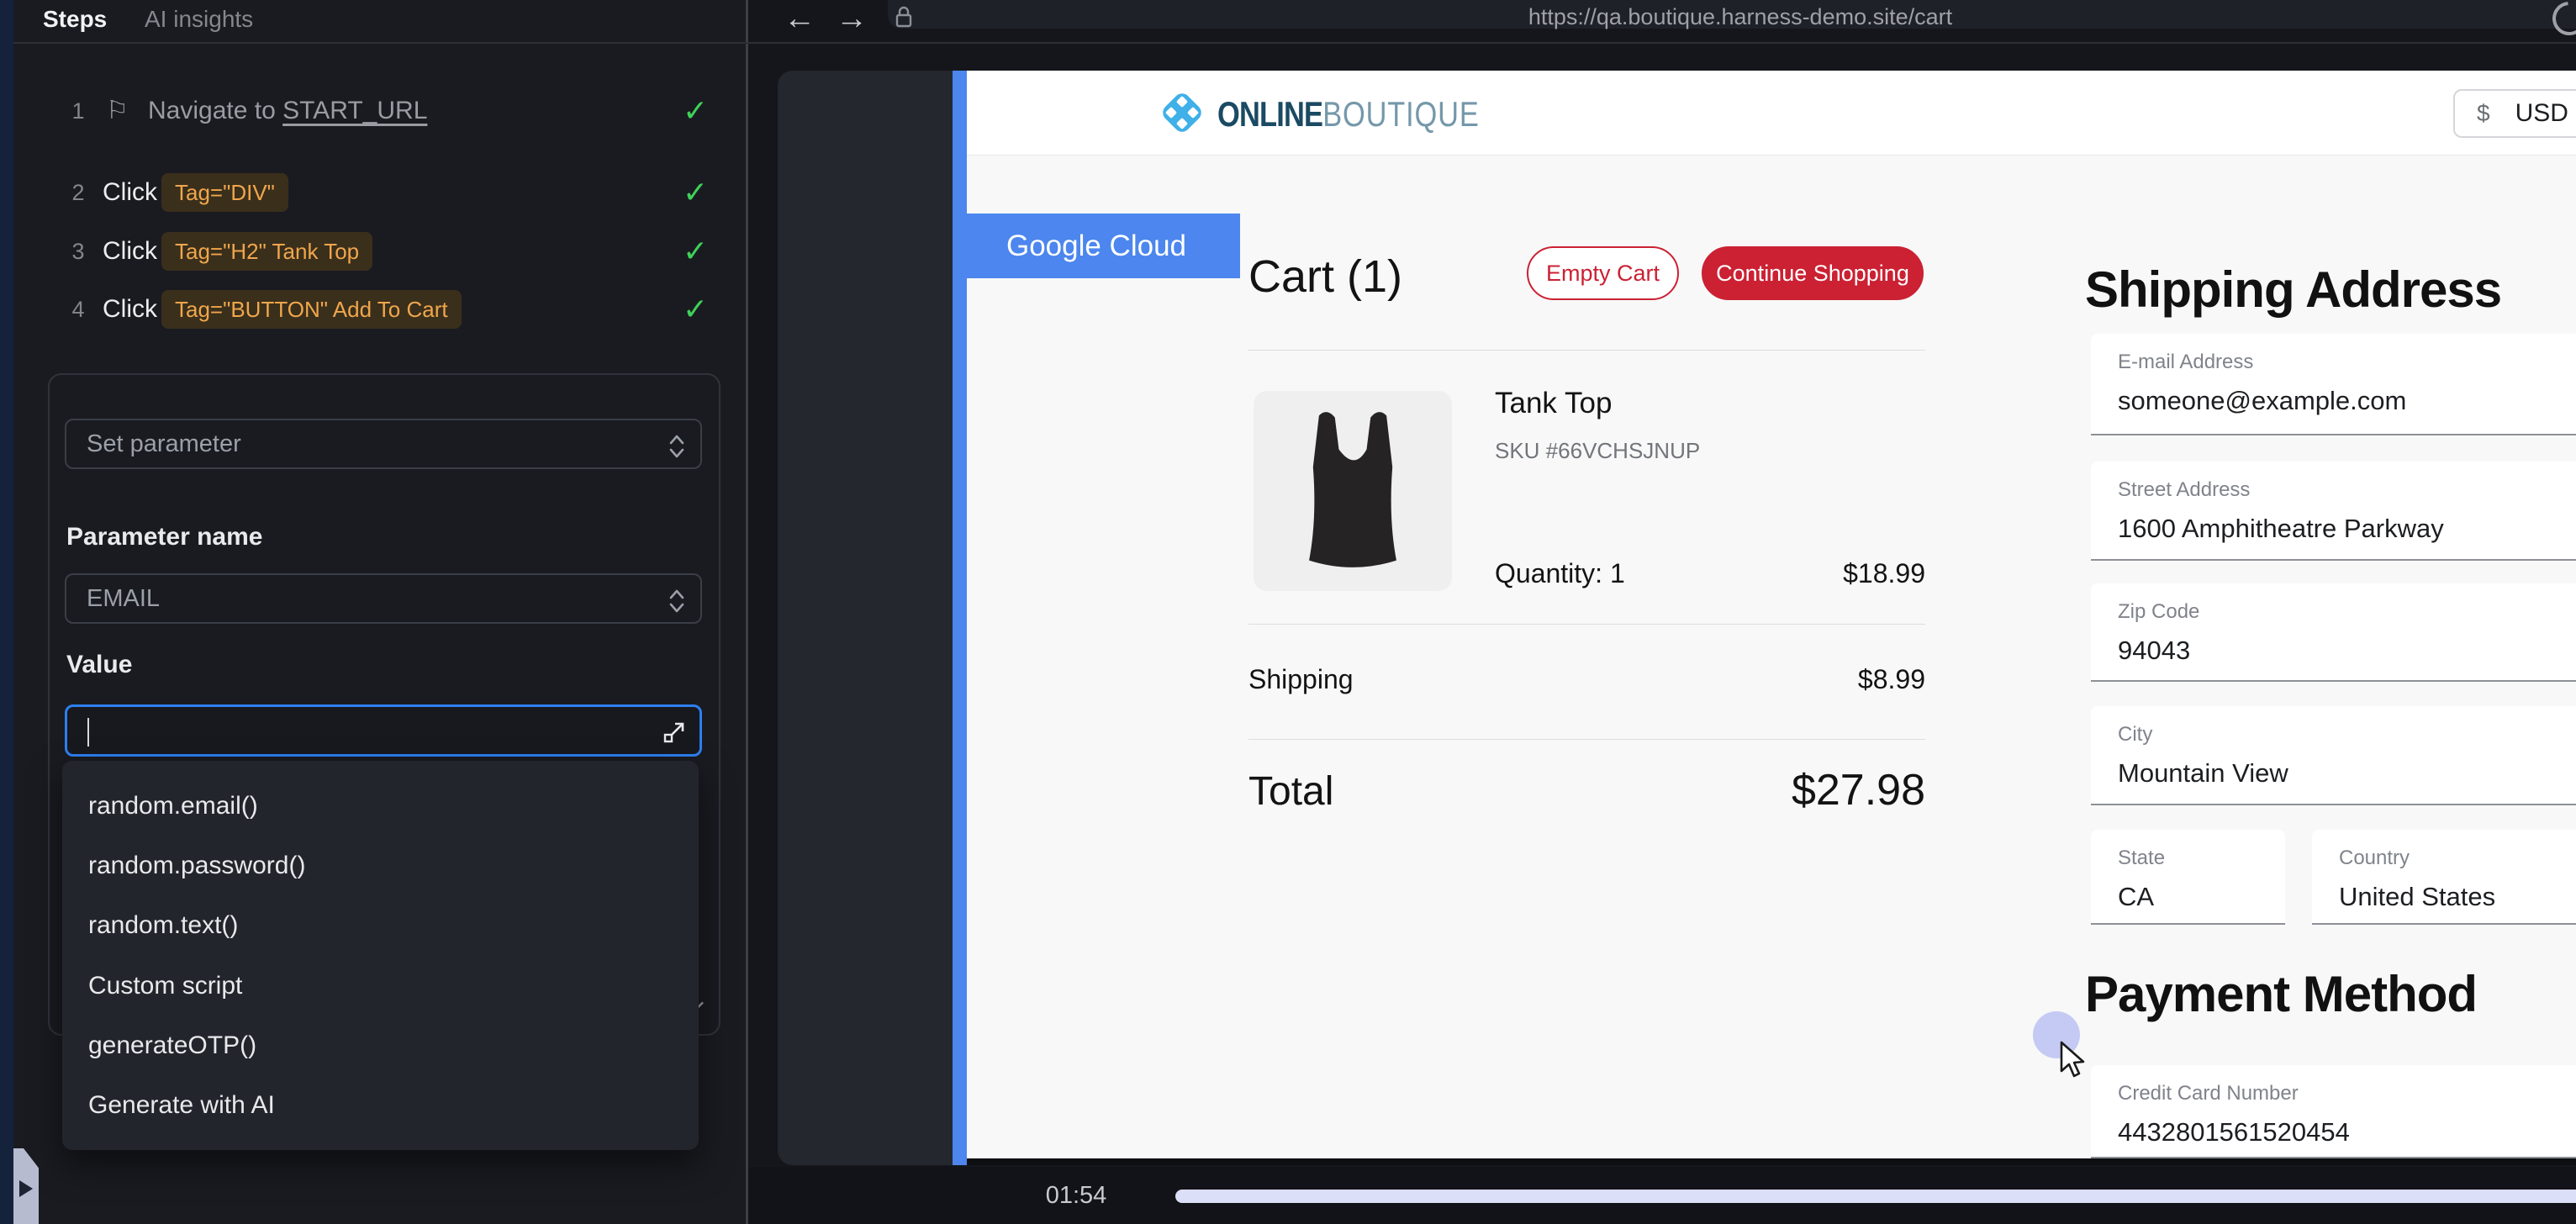 The image size is (2576, 1224). Describe the element at coordinates (2208, 1093) in the screenshot. I see `field-label: Credit Card Number` at that location.